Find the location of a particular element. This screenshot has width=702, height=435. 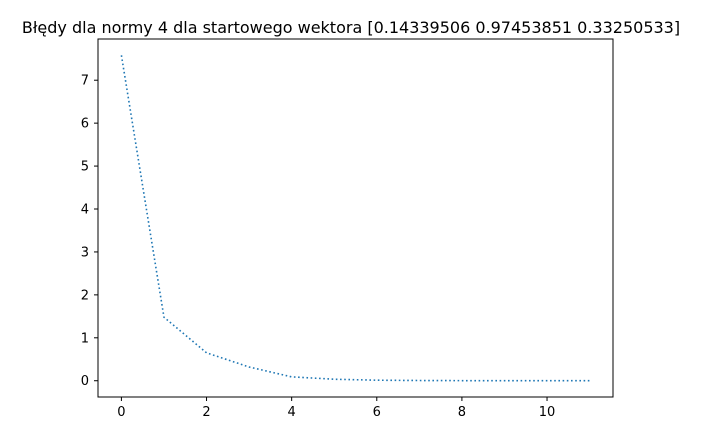

y-tick-label: 0 is located at coordinates (85, 381).